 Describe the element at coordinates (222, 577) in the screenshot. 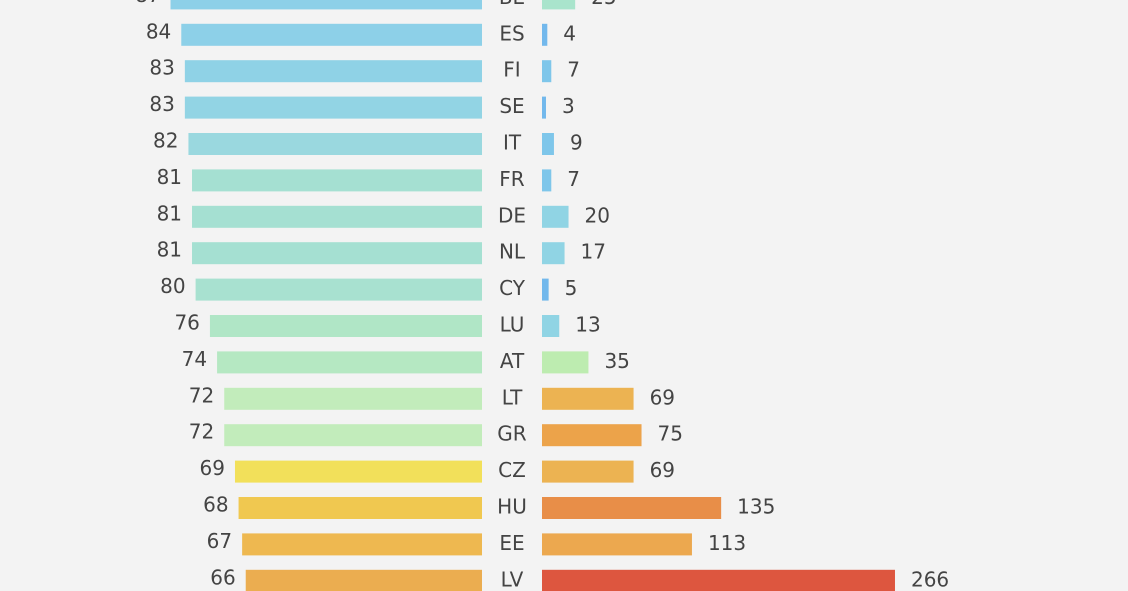

I see `left-value-label: 66` at that location.